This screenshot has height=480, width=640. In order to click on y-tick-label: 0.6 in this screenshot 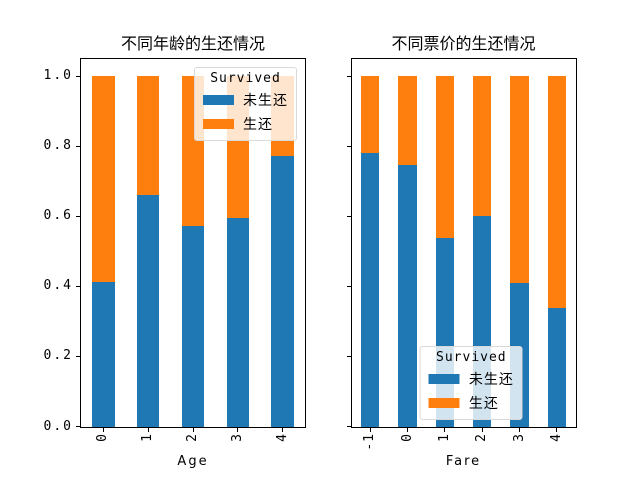, I will do `click(58, 216)`.